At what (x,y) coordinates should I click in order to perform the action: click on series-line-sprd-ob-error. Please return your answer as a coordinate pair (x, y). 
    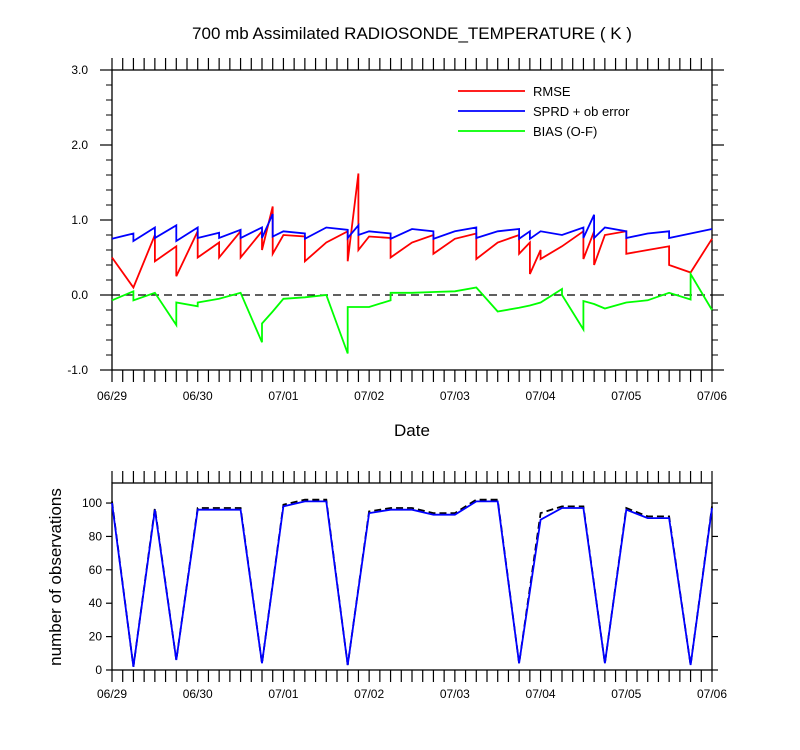
    Looking at the image, I should click on (412, 228).